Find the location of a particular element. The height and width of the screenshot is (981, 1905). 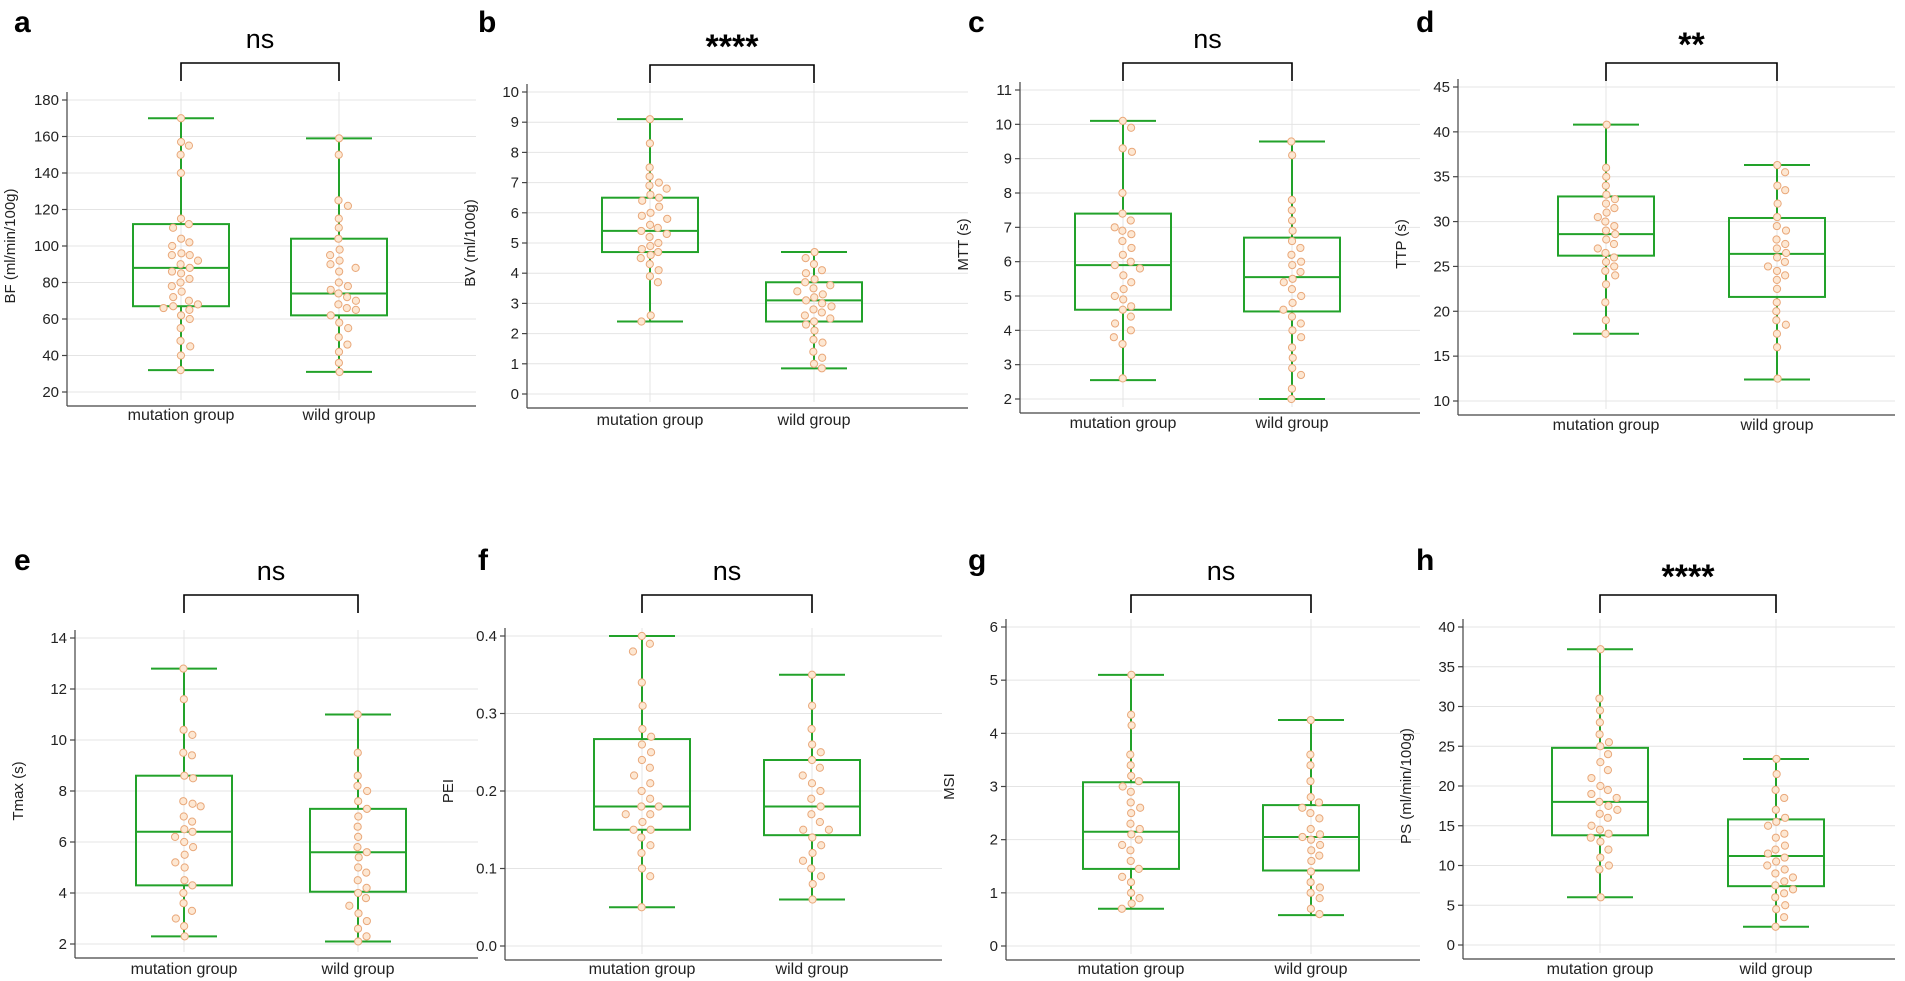

y-tick-label: 0 is located at coordinates (994, 946).